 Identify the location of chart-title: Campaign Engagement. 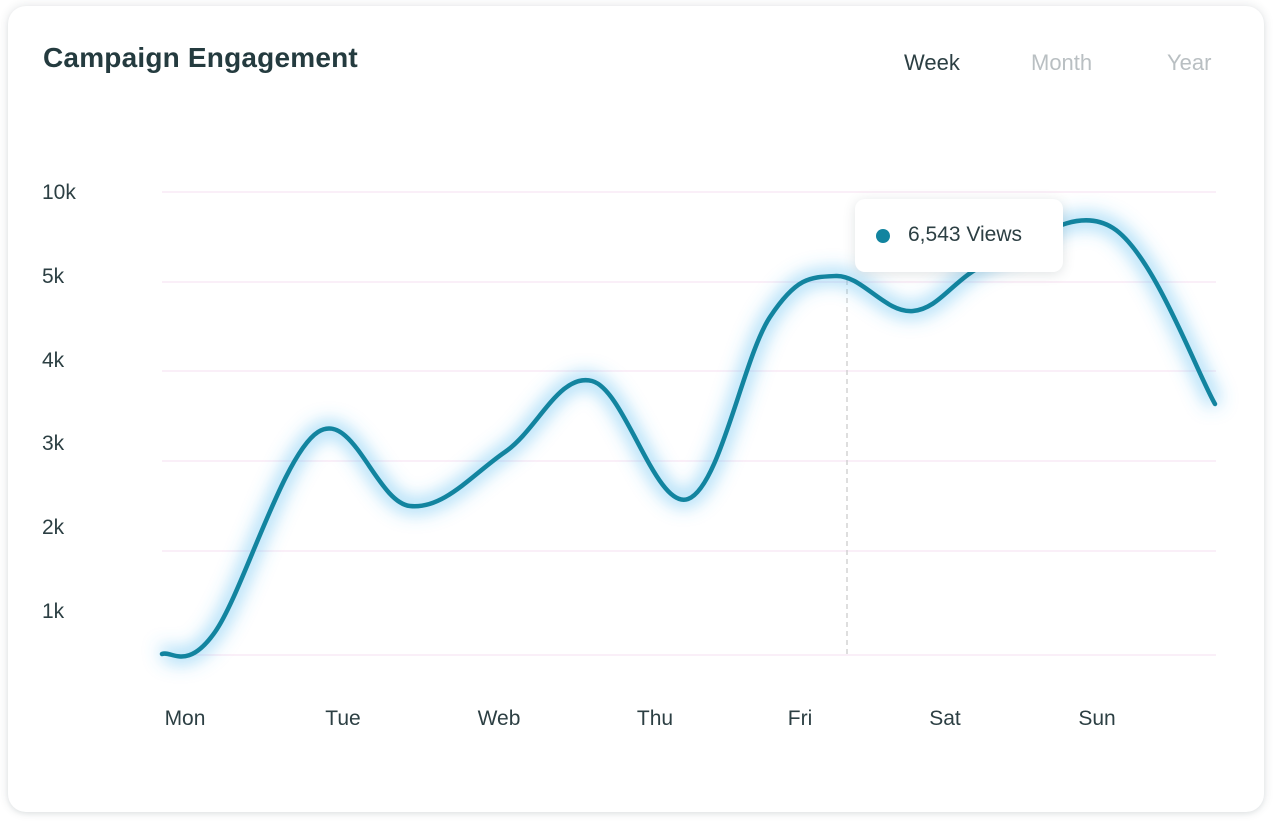
(200, 57).